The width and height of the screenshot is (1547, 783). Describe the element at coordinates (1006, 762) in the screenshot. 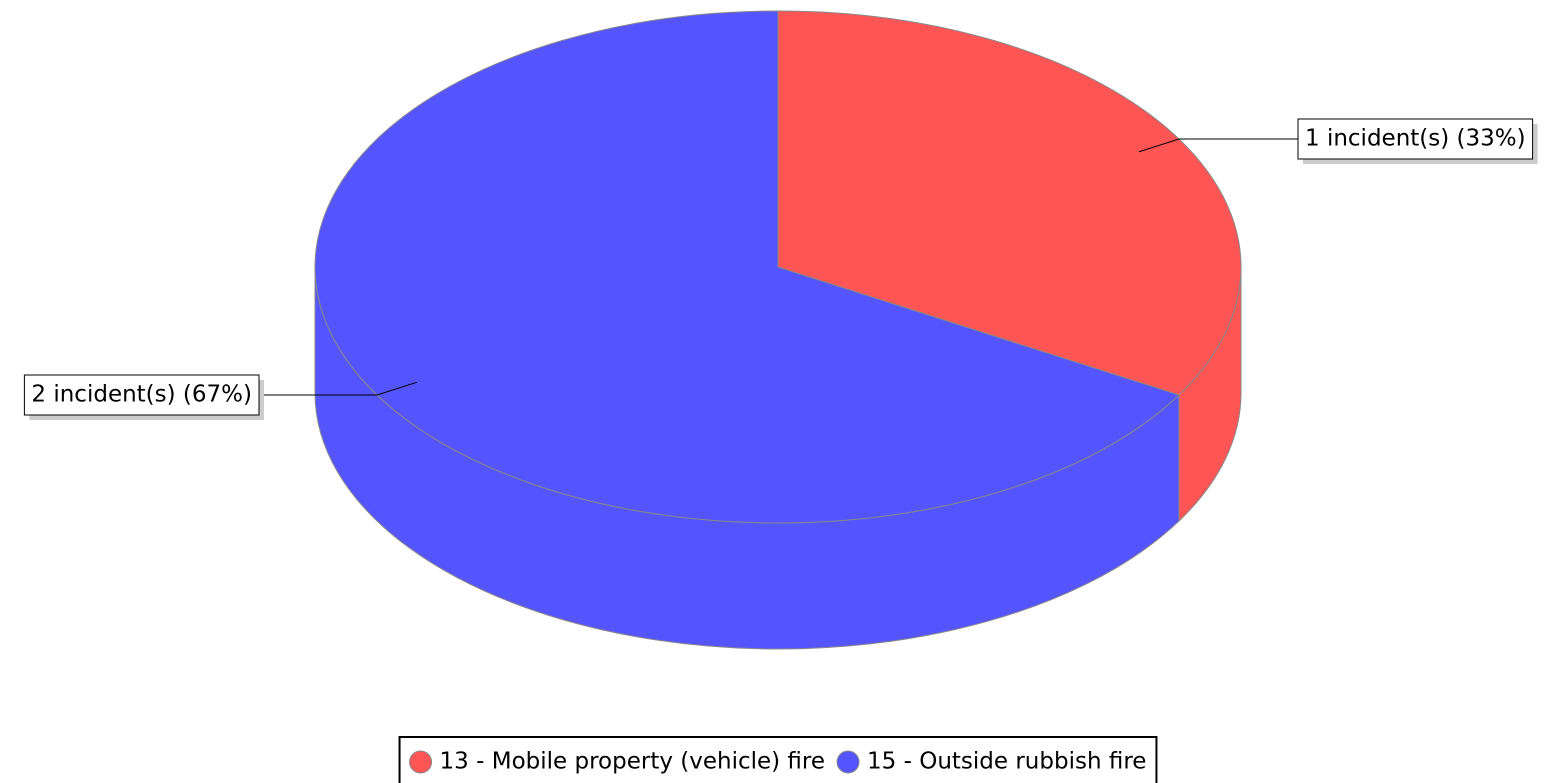

I see `legend-label: 15 - Outside rubbish fire` at that location.